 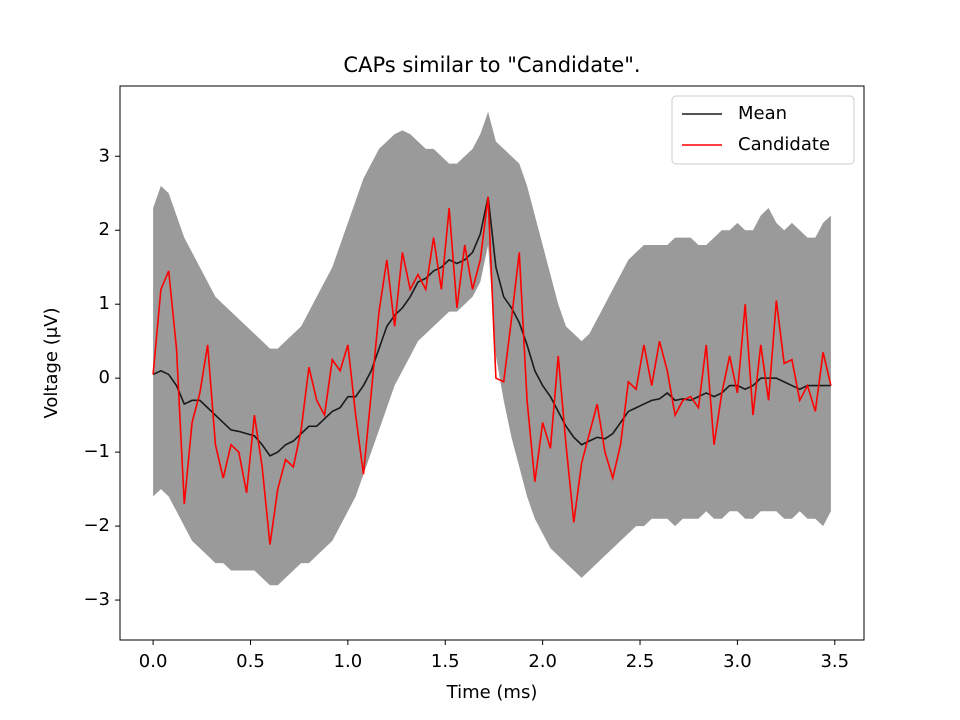 I want to click on y-tick-label: 2, so click(x=104, y=229).